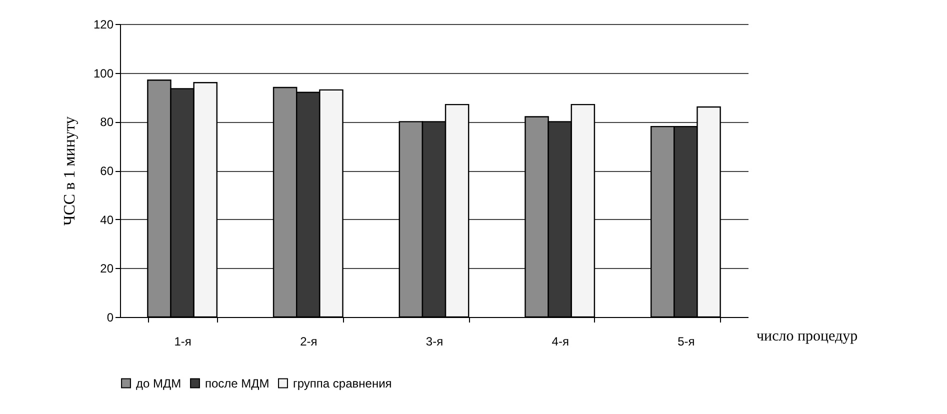  I want to click on x-tick-label: 5-я, so click(686, 341).